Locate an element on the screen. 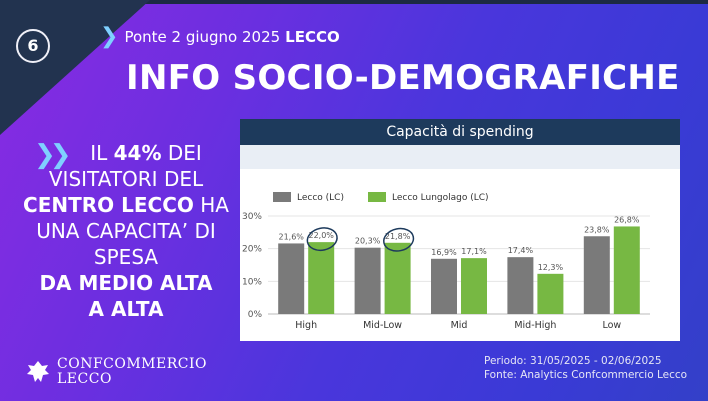  slide-number-badge: 6 is located at coordinates (33, 46).